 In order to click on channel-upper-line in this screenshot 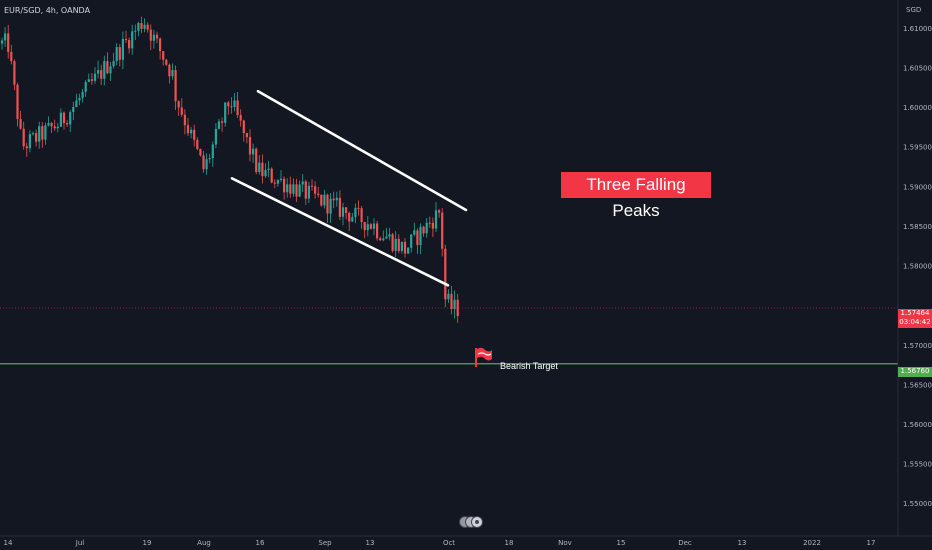, I will do `click(362, 150)`.